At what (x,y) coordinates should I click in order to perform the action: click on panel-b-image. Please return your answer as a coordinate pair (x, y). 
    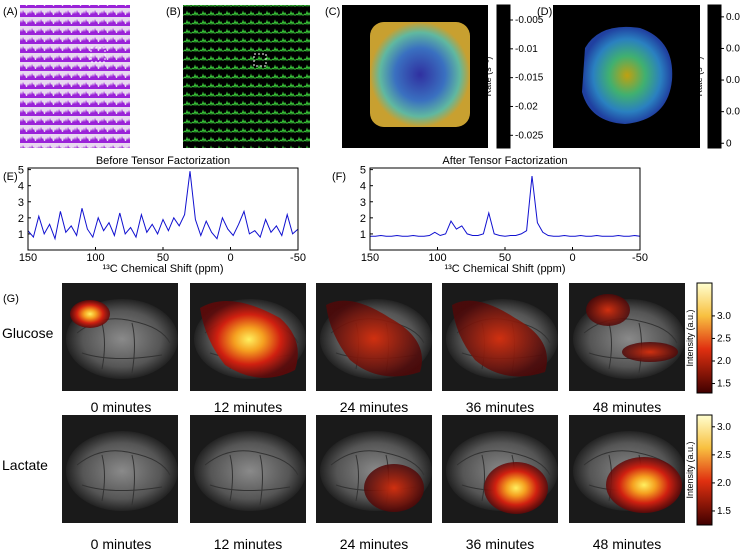
    Looking at the image, I should click on (246, 76).